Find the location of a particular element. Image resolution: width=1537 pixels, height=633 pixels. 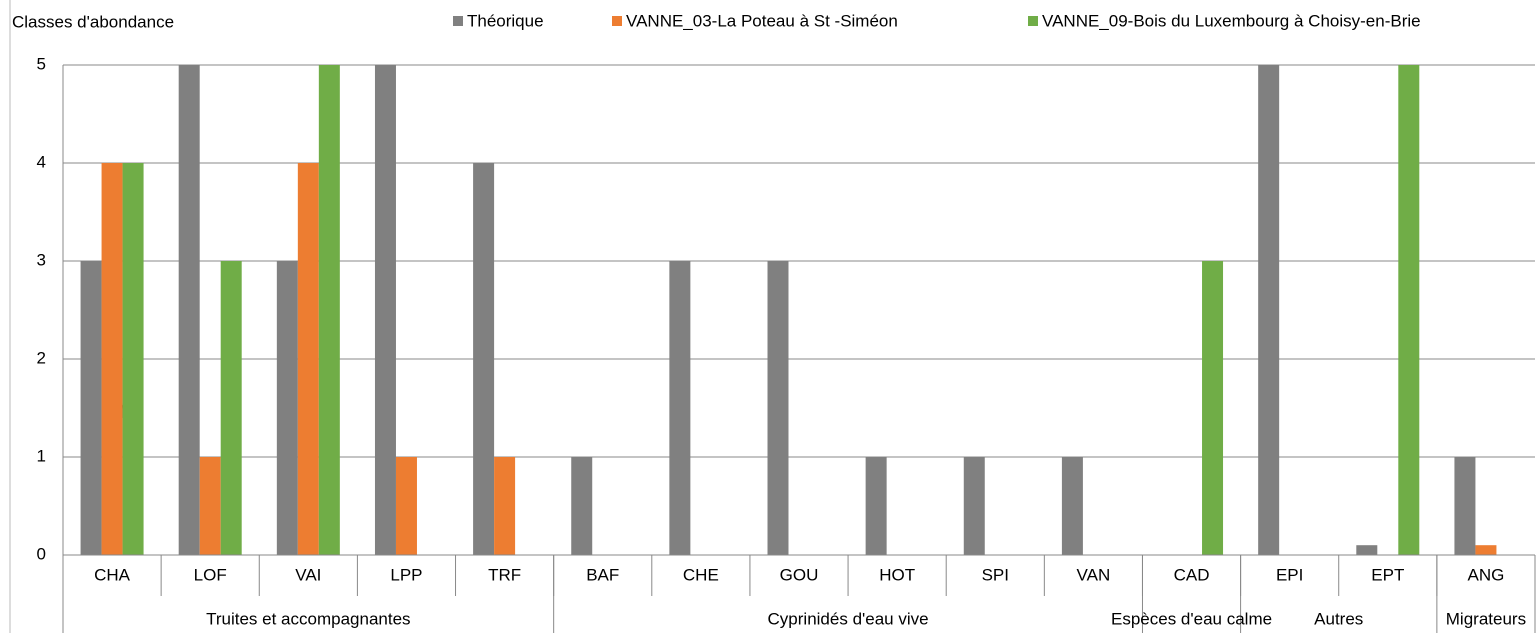

x-tick-label: ANG is located at coordinates (1486, 574).